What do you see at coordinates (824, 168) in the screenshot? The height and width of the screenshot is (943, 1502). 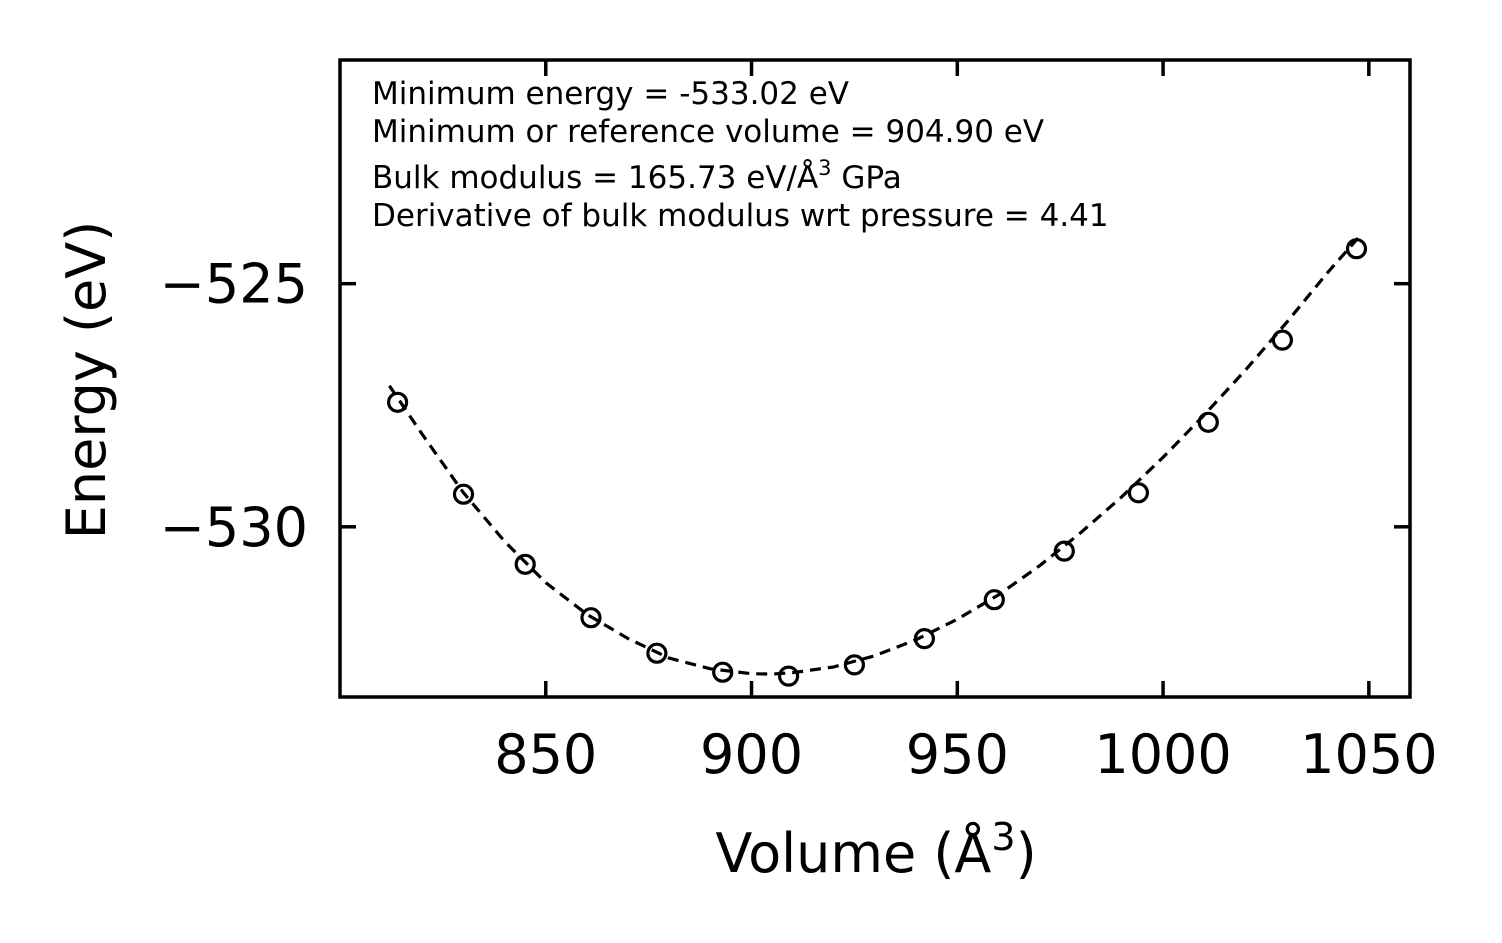 I see `annotation-bulk-modulus-sup: 3` at bounding box center [824, 168].